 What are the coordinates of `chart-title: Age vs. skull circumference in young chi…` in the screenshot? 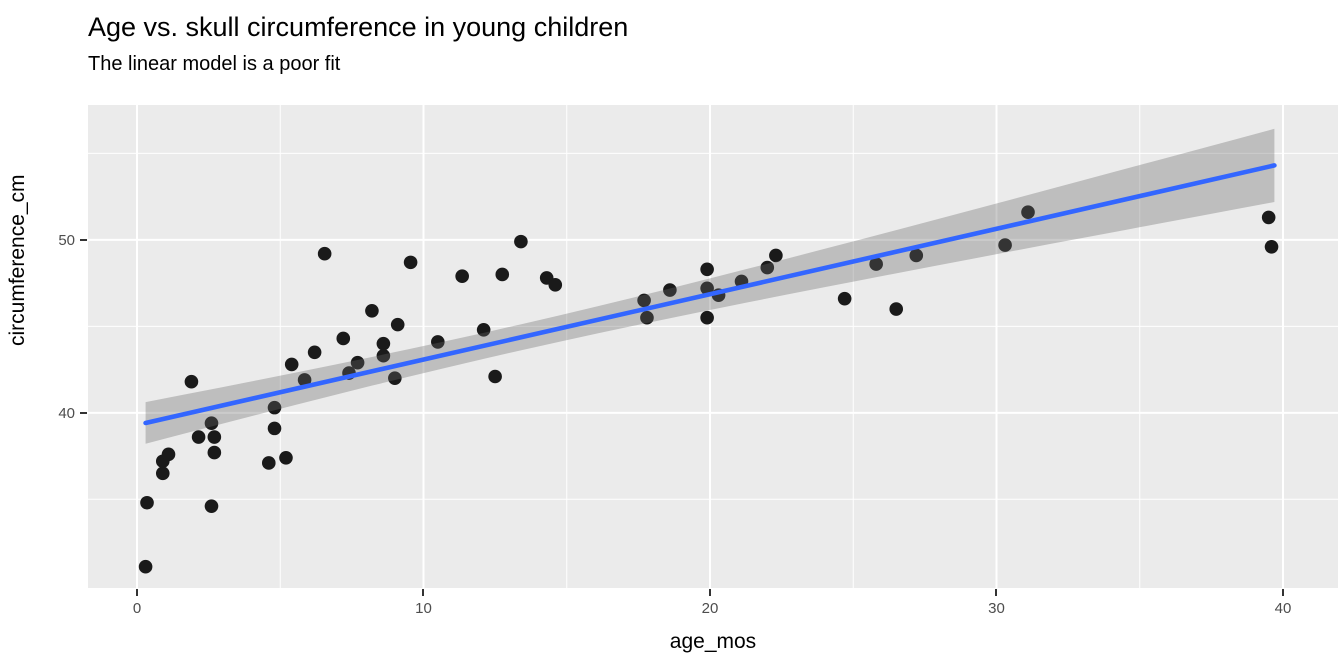 It's located at (358, 27).